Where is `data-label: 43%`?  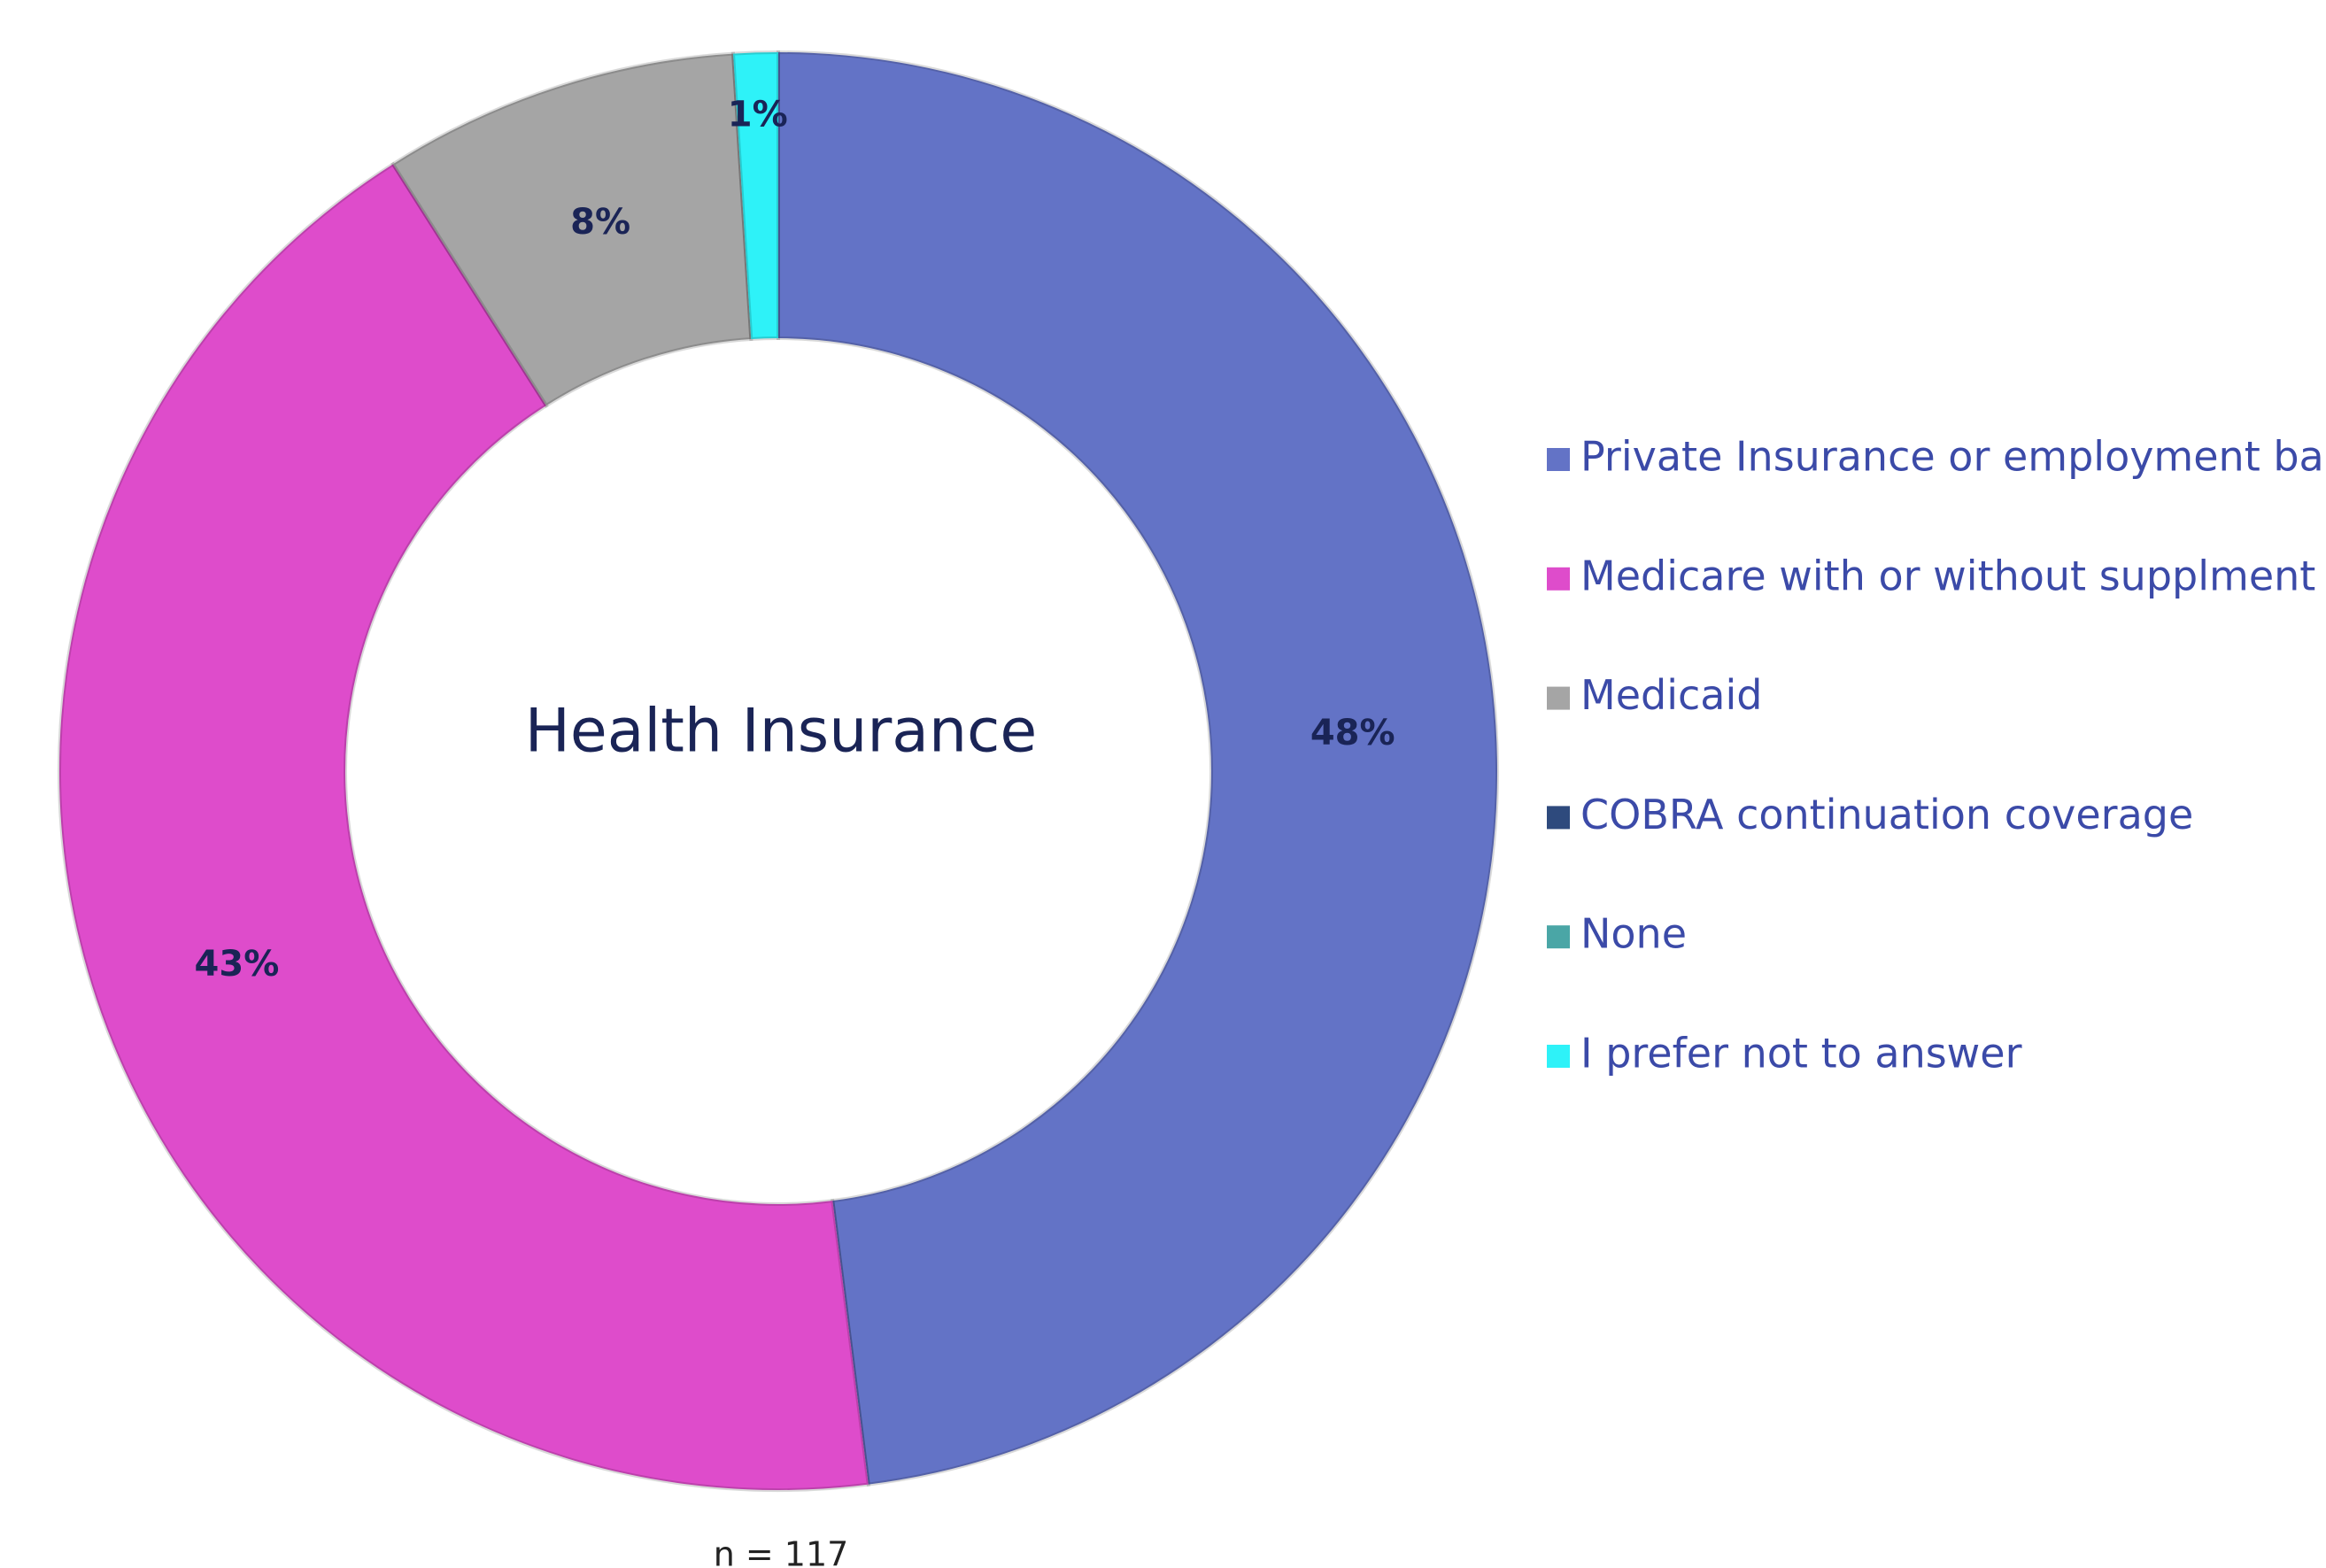
data-label: 43% is located at coordinates (237, 965).